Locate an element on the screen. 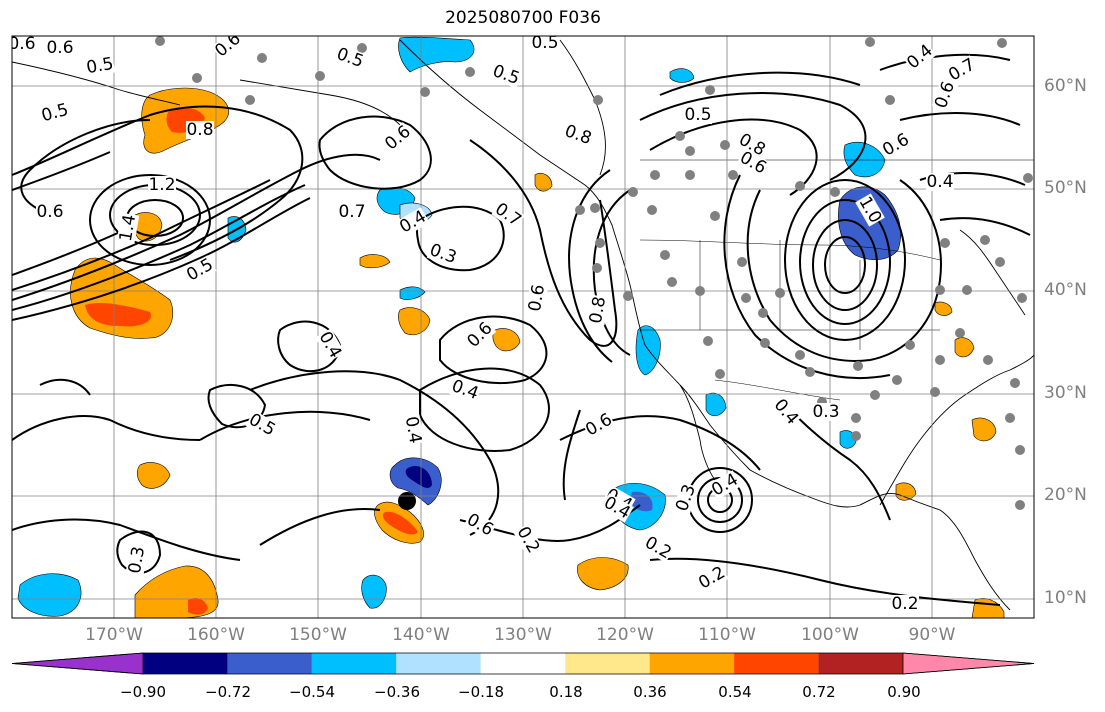  anomaly-strong-westpac is located at coordinates (118, 314).